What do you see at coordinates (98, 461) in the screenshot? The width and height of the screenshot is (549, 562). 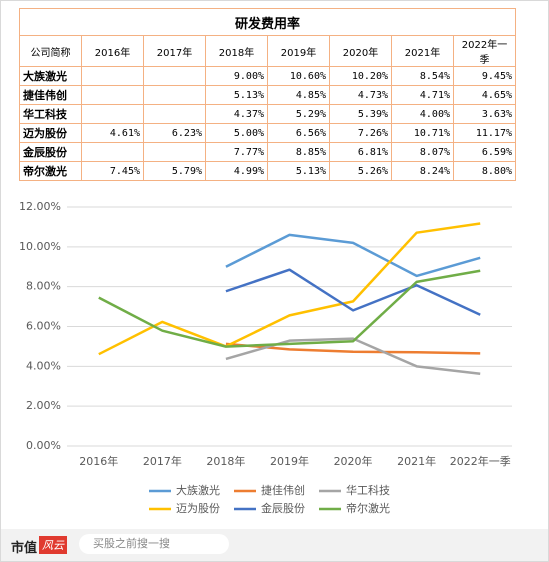 I see `x-tick-label: 2016年` at bounding box center [98, 461].